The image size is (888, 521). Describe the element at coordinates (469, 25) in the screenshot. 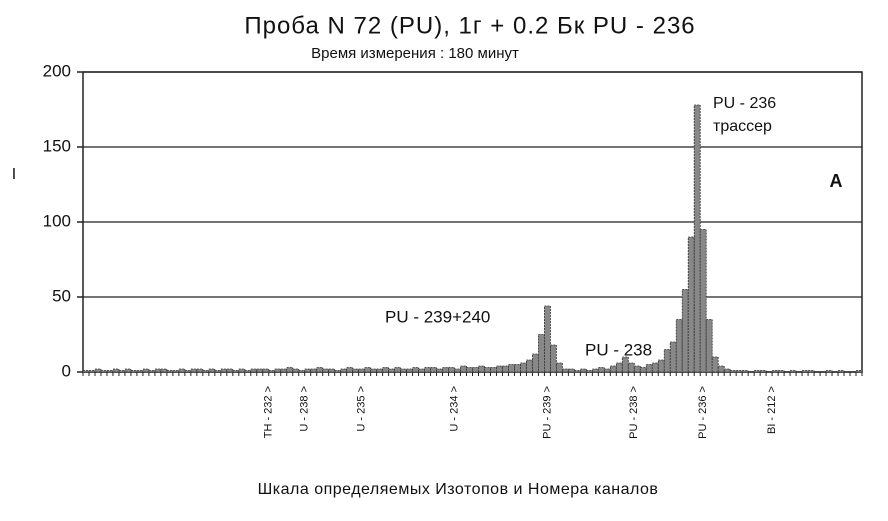

I see `chart-title: Проба N 72 (PU), 1г + 0.2 Бк PU - 236` at that location.